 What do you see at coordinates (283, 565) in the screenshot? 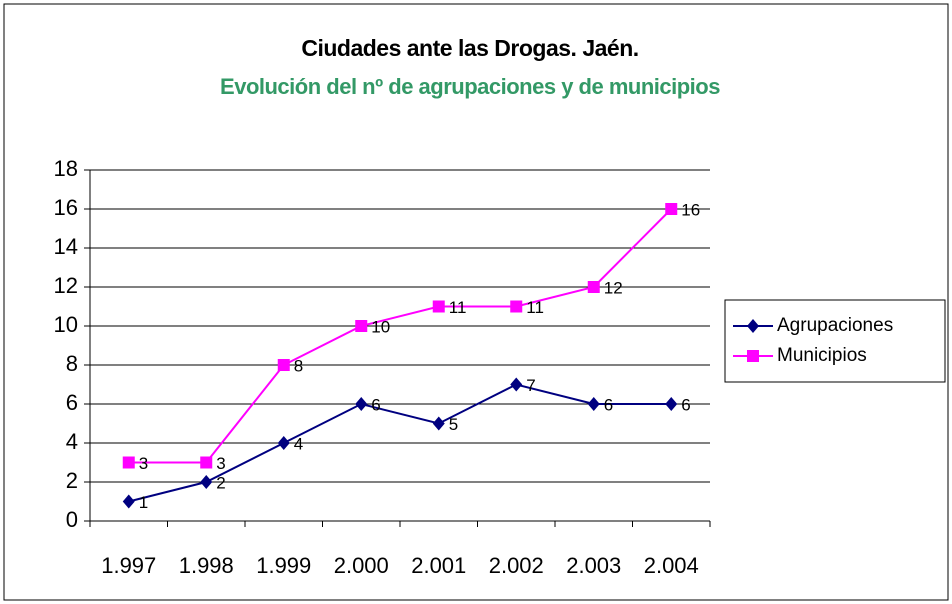
I see `x-tick-label: 1.999` at bounding box center [283, 565].